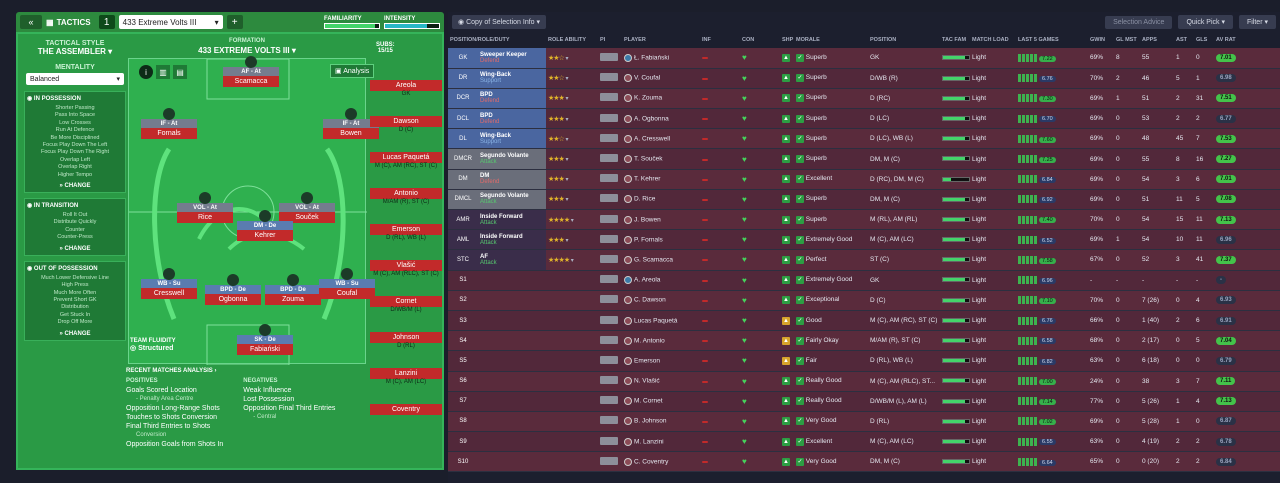 Image resolution: width=1280 pixels, height=483 pixels. I want to click on filter-button: Filter ▾, so click(1257, 22).